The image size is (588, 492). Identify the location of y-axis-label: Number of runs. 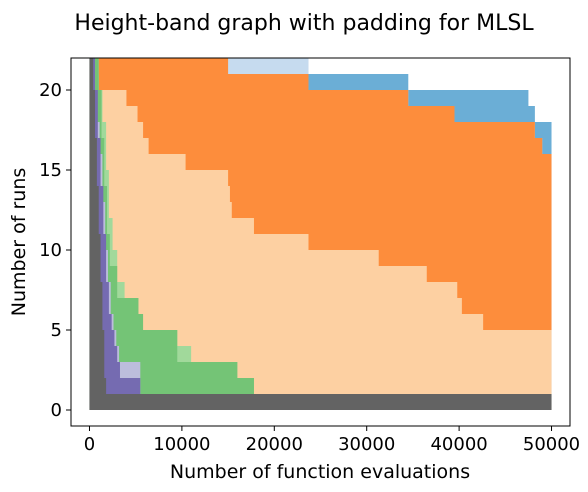
(19, 242).